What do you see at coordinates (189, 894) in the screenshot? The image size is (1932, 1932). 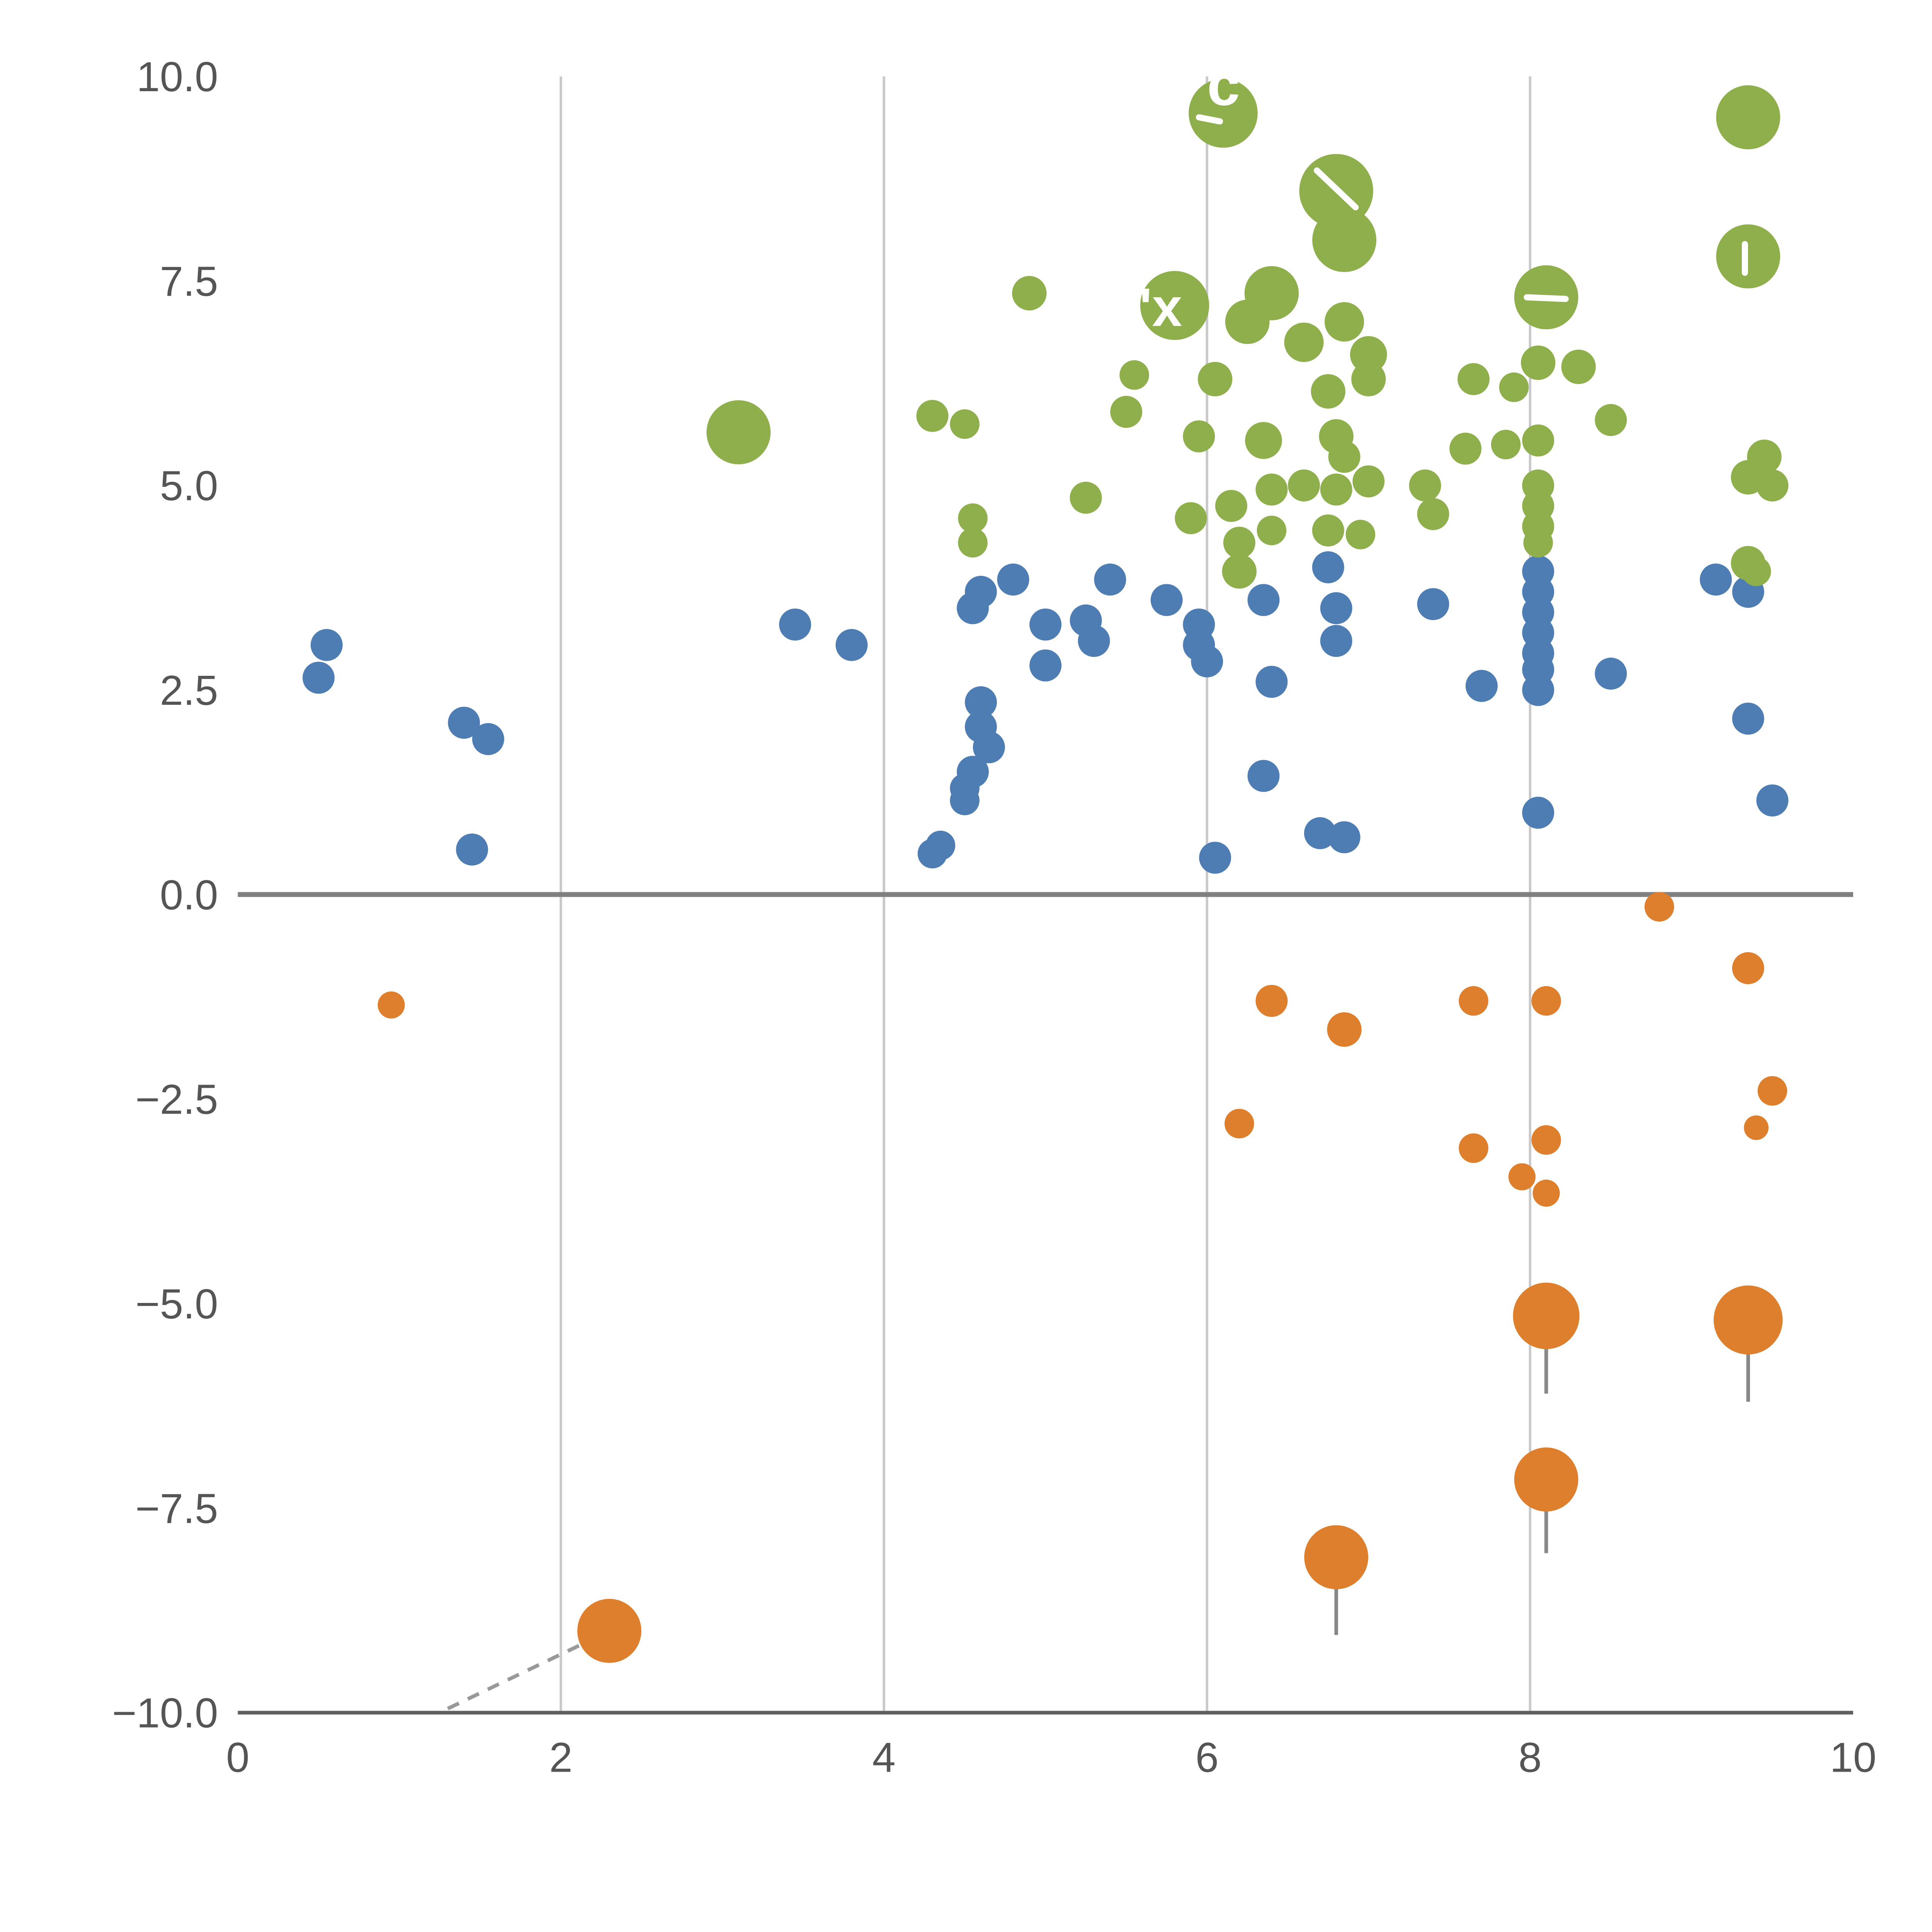 I see `y-tick-label-4: 0.0` at bounding box center [189, 894].